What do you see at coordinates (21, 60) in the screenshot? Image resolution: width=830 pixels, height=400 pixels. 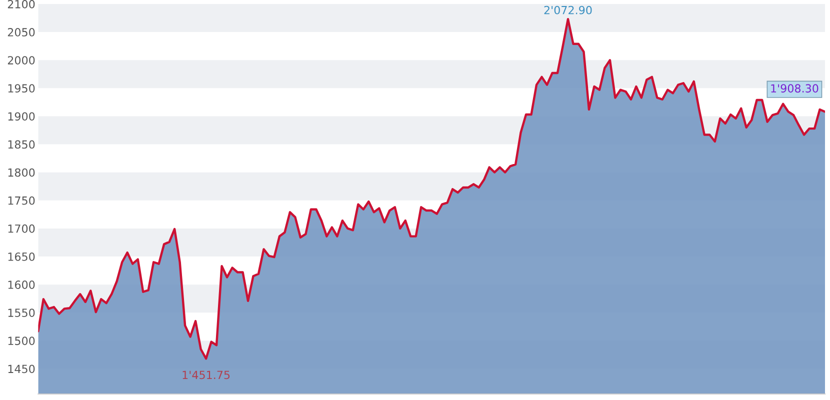 I see `y-tick-label: 2000` at bounding box center [21, 60].